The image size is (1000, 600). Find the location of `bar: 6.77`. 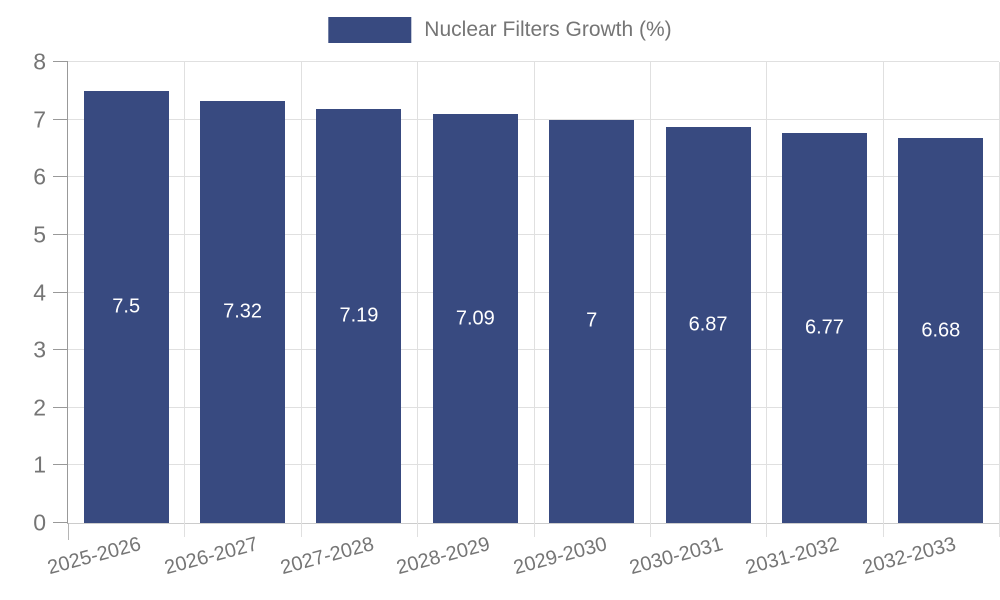

bar: 6.77 is located at coordinates (824, 327).